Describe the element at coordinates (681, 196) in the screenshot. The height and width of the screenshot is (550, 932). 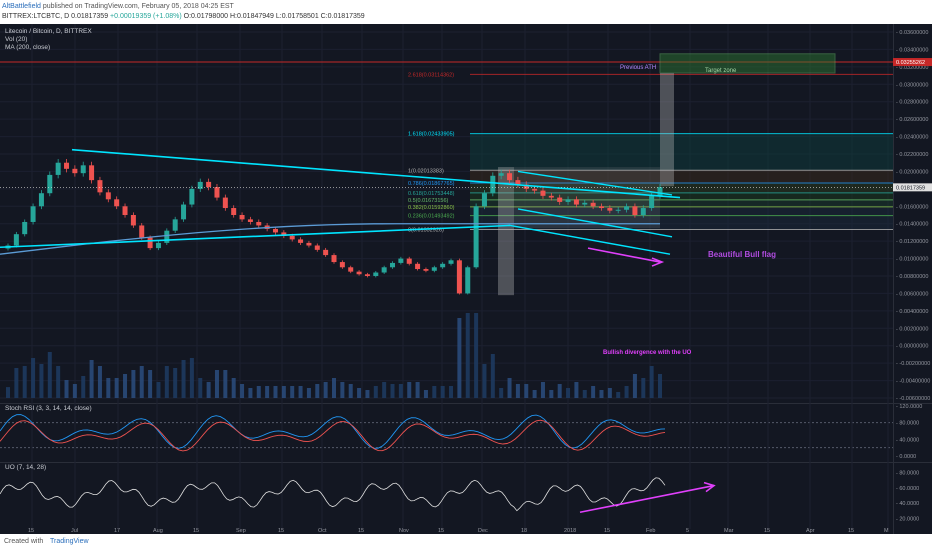
I see `fib-zone` at that location.